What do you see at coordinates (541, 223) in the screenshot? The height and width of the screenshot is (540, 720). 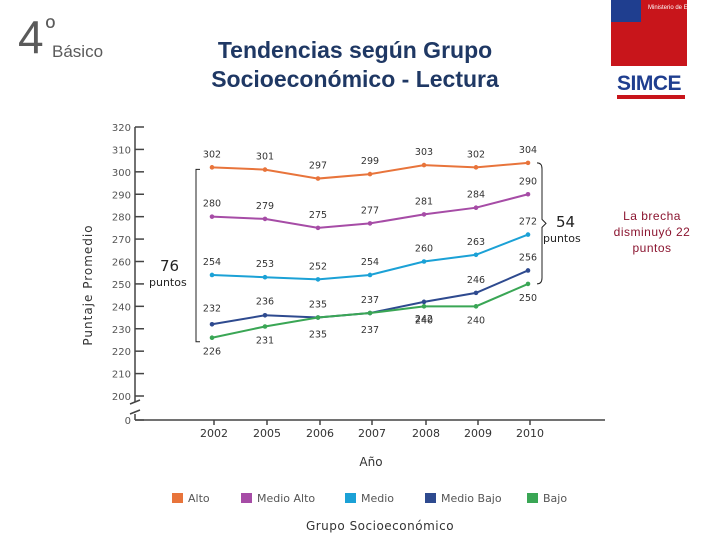 I see `gap-bracket-right` at bounding box center [541, 223].